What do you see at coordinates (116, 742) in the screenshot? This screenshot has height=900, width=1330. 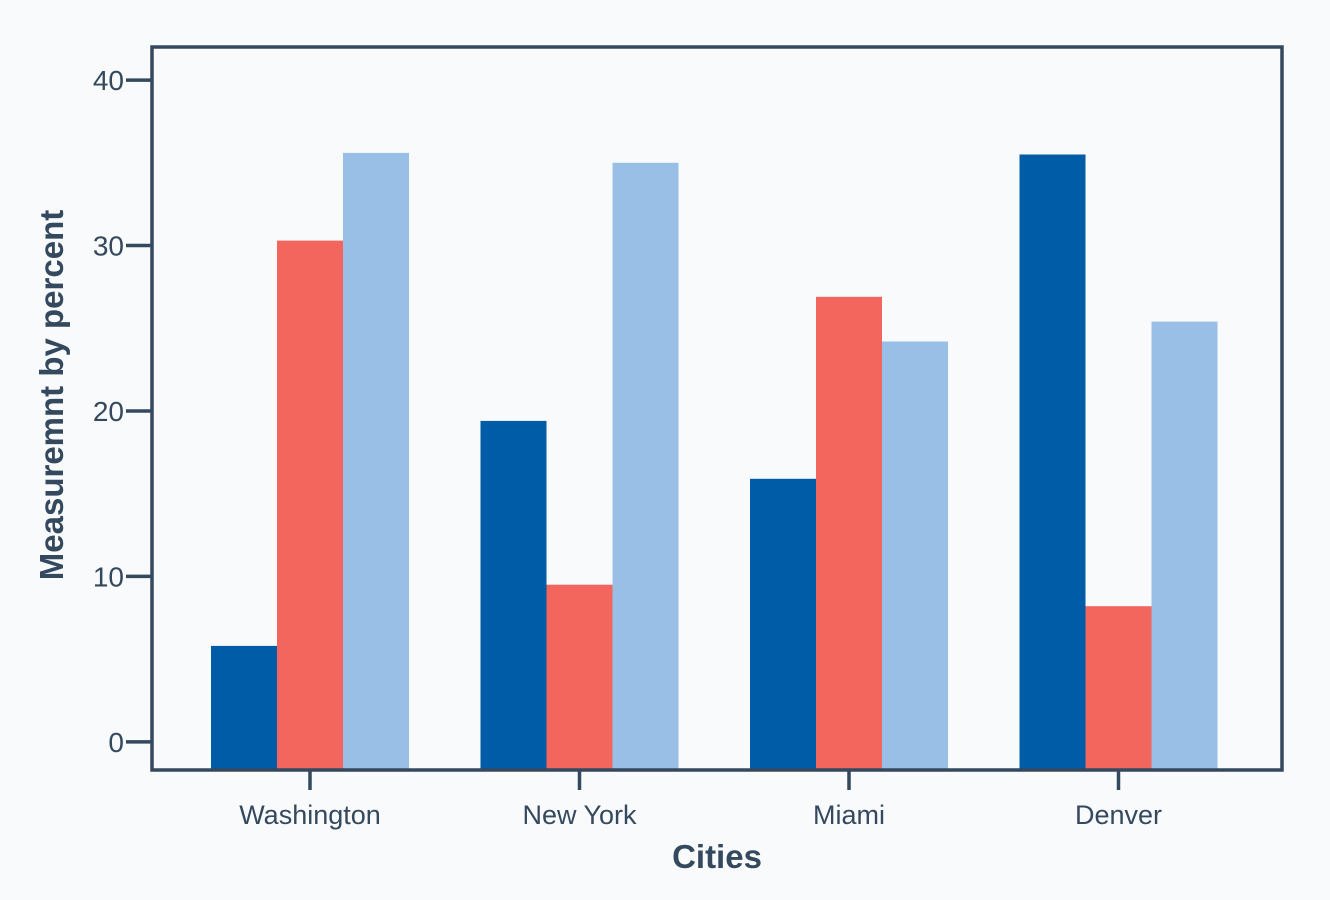 I see `y-tick-label: 0` at bounding box center [116, 742].